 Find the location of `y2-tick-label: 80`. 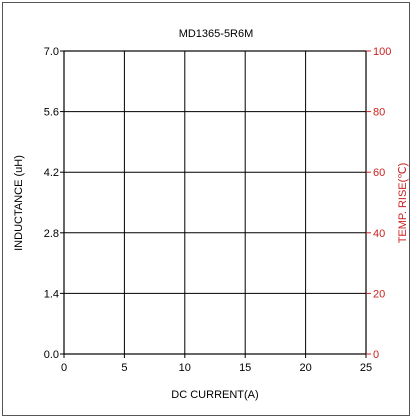

y2-tick-label: 80 is located at coordinates (379, 113).